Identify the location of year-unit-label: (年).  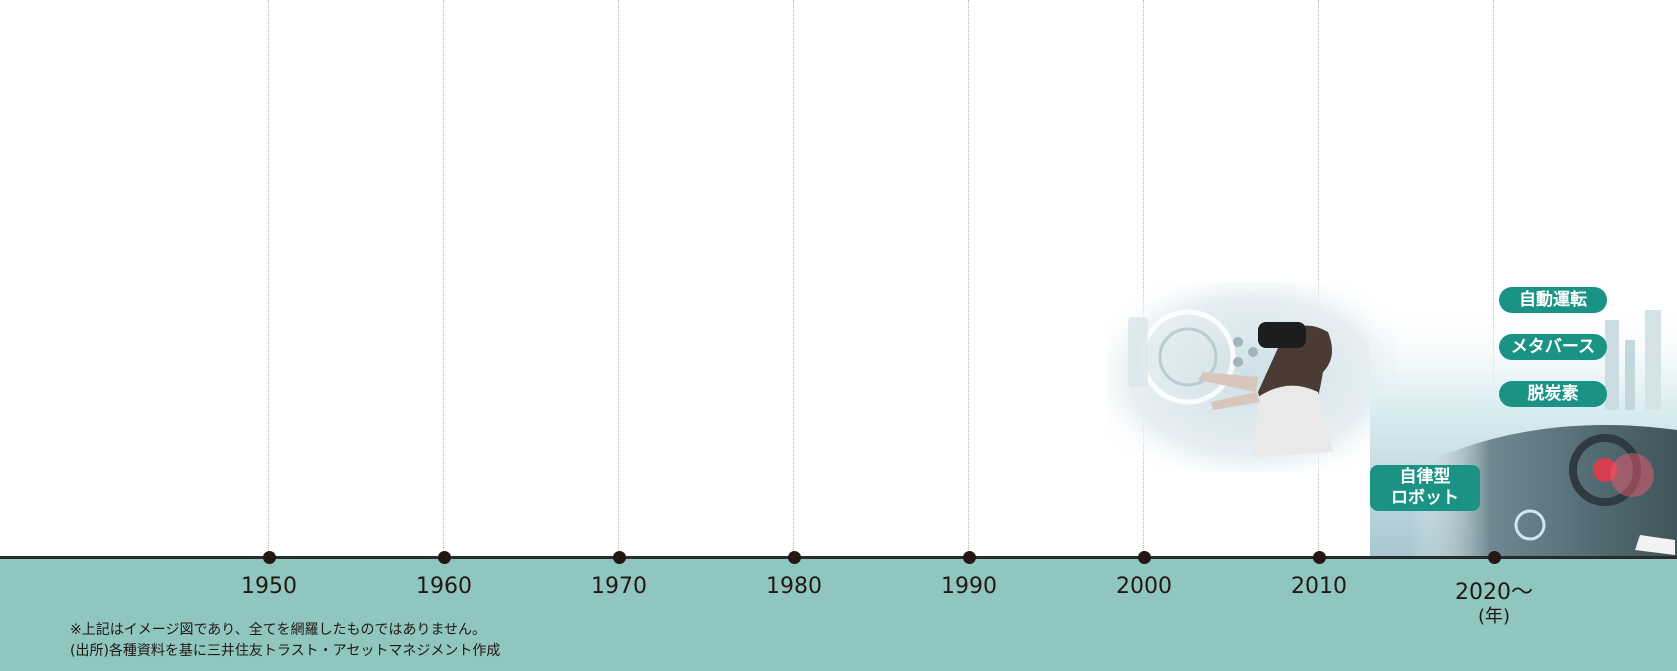
(1494, 616).